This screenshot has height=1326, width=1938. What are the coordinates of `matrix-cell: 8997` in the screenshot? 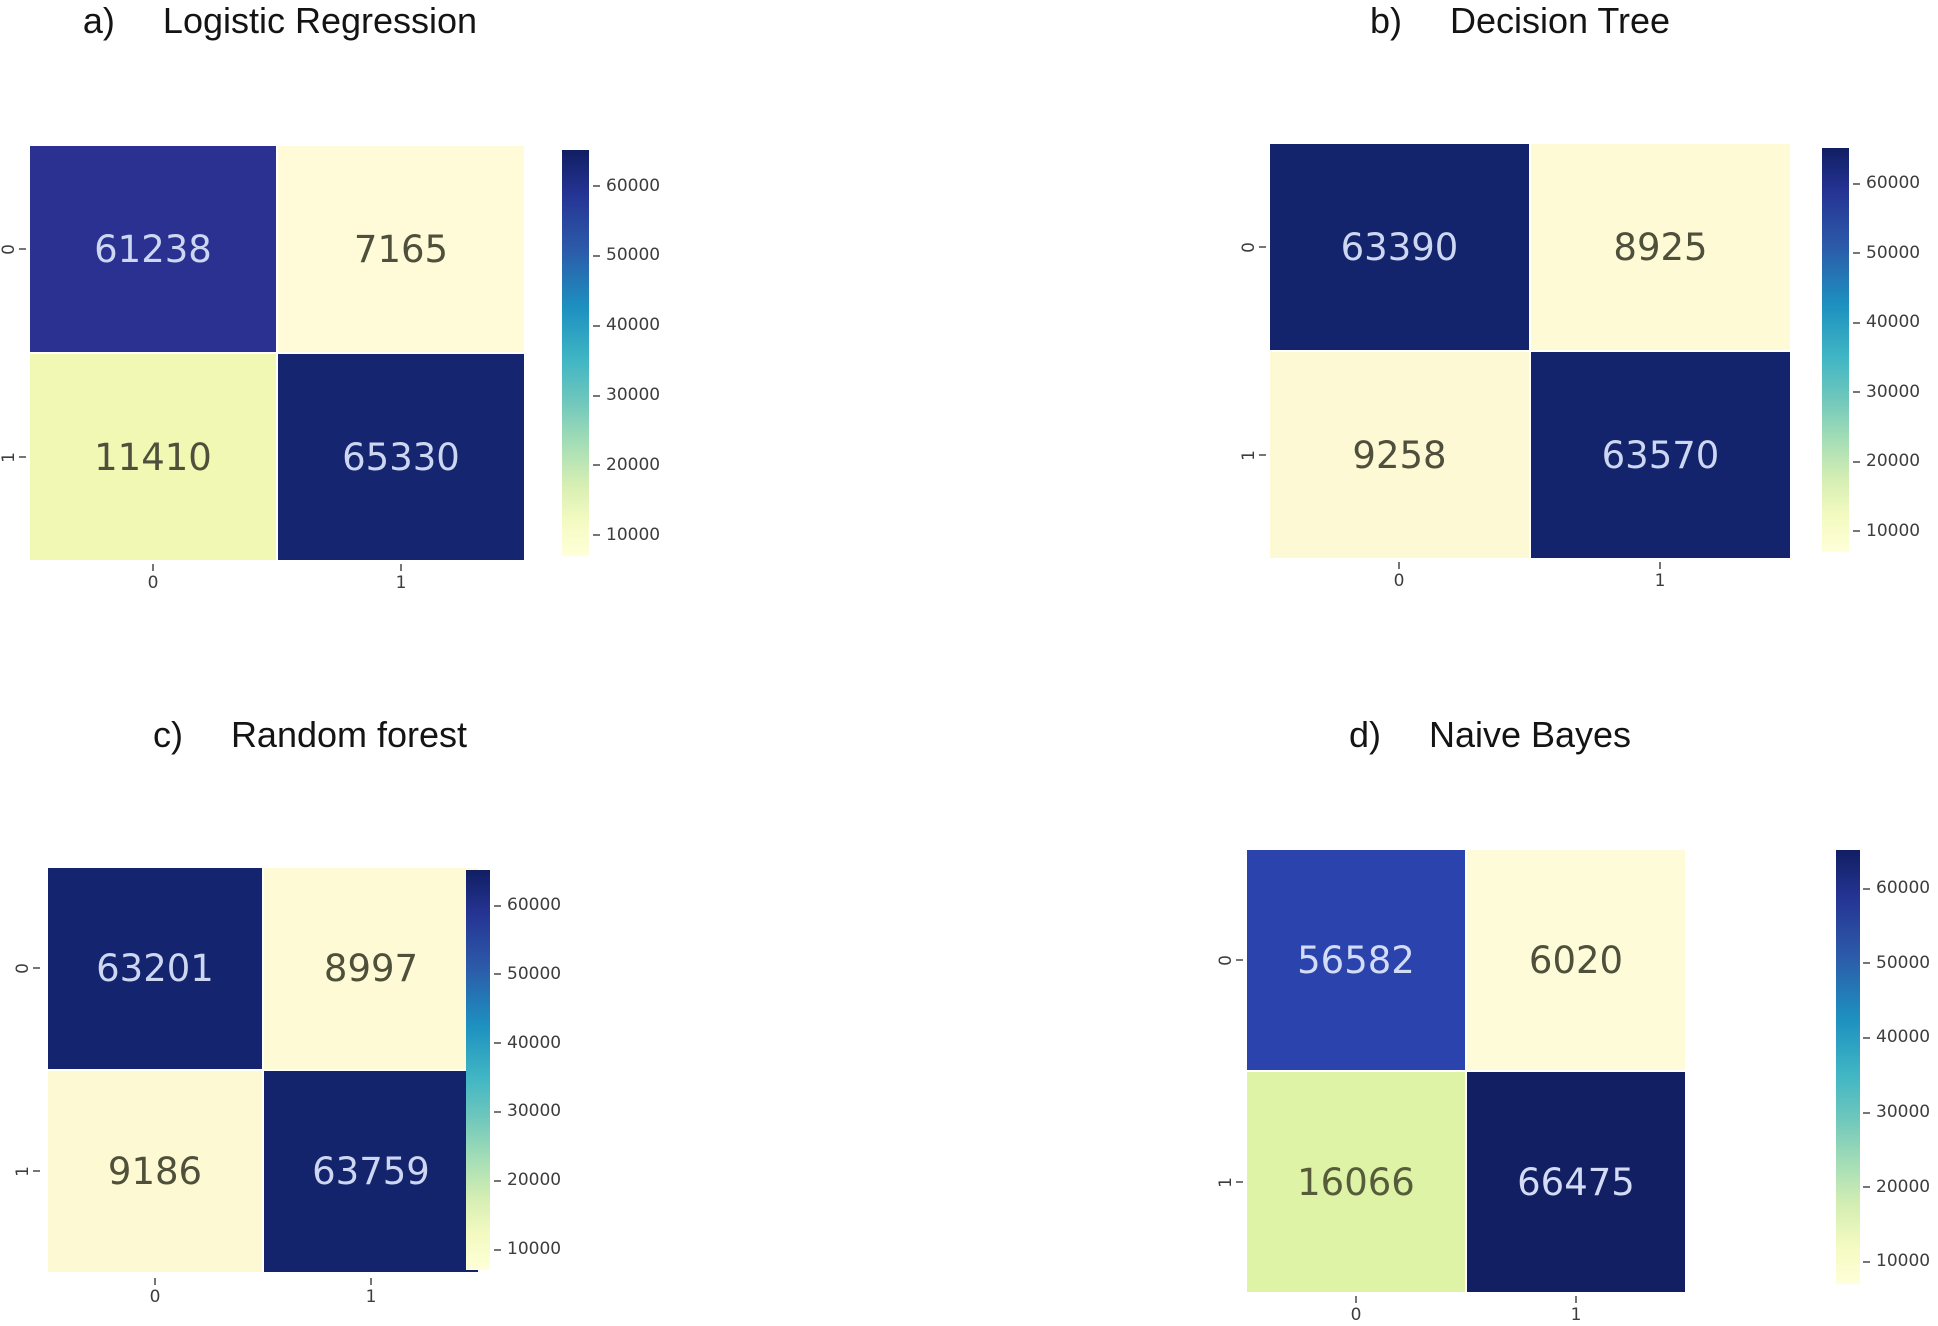 It's located at (371, 968).